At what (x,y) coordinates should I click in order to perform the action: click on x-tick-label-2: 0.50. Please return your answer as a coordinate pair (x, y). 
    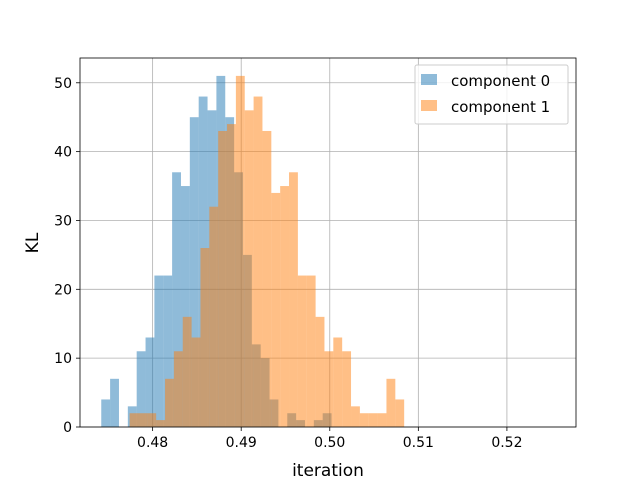
    Looking at the image, I should click on (329, 443).